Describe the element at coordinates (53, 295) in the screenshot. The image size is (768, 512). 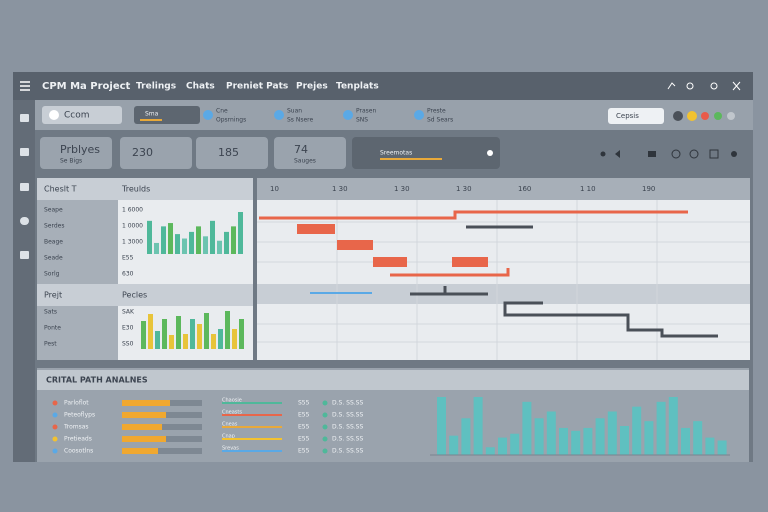
I see `table-header-cell: Prejt` at that location.